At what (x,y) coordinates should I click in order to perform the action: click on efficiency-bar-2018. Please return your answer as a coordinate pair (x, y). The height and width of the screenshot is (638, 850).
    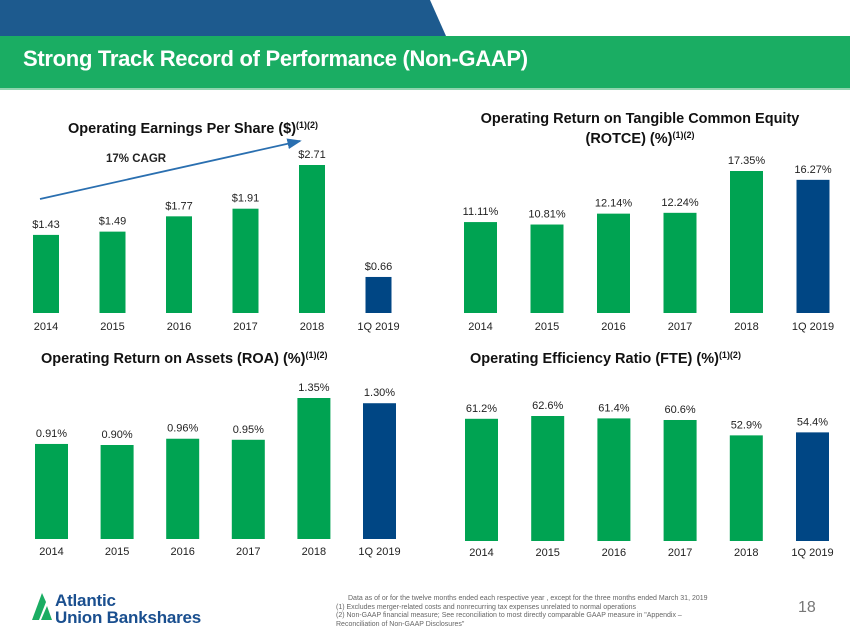
    Looking at the image, I should click on (746, 488).